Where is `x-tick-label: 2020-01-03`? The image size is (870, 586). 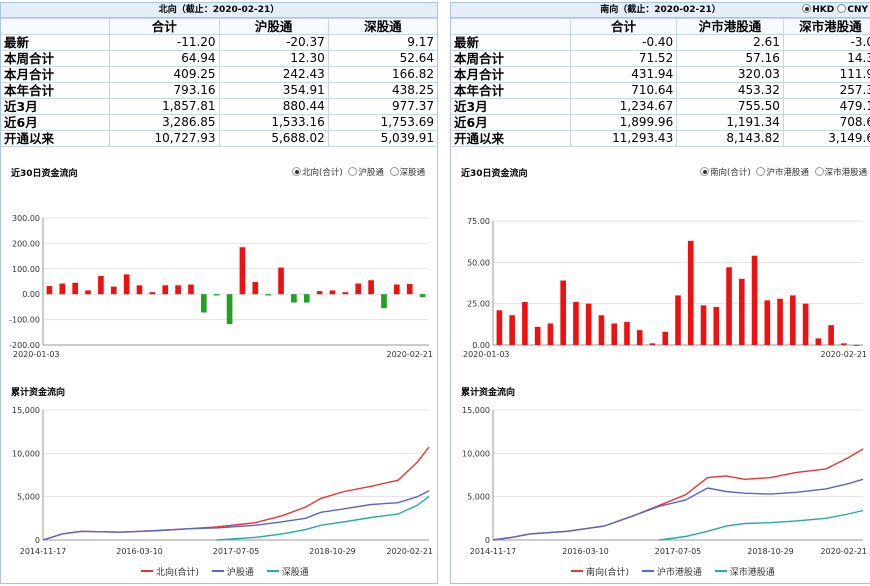
x-tick-label: 2020-01-03 is located at coordinates (36, 354).